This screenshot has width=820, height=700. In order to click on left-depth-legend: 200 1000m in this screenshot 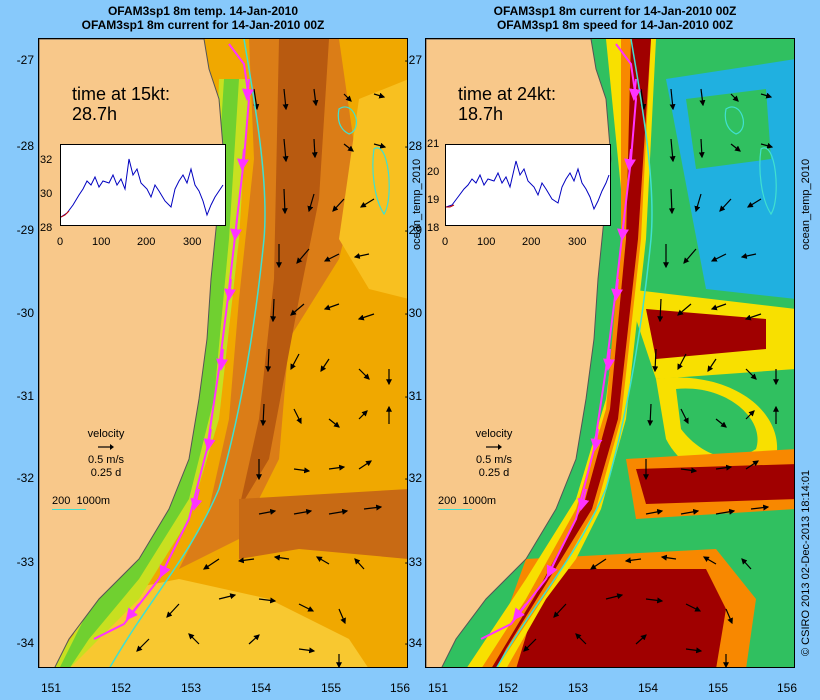, I will do `click(81, 502)`.